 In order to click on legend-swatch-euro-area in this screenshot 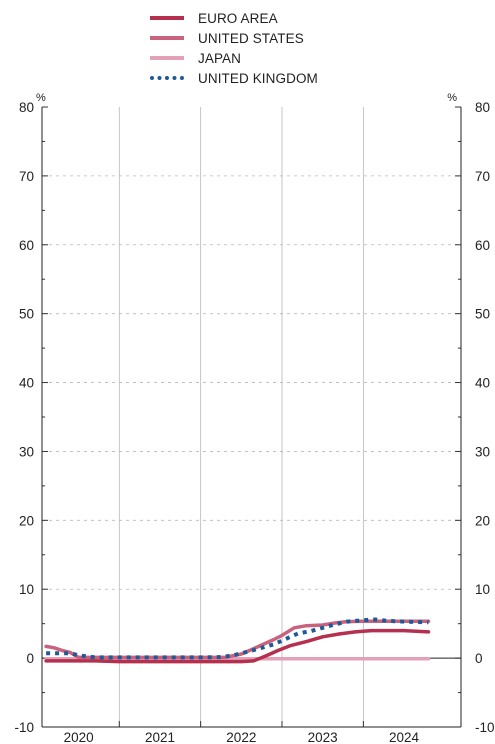, I will do `click(167, 18)`.